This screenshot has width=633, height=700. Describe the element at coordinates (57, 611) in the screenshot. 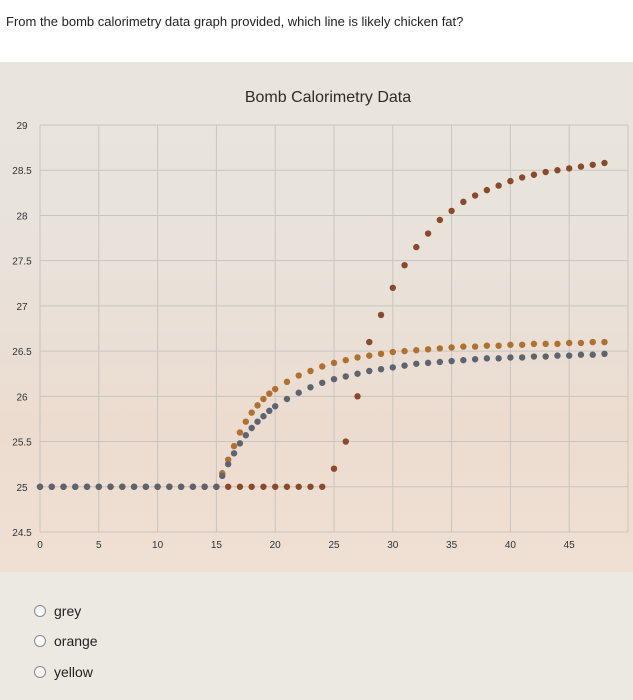

I see `option-grey: grey` at that location.